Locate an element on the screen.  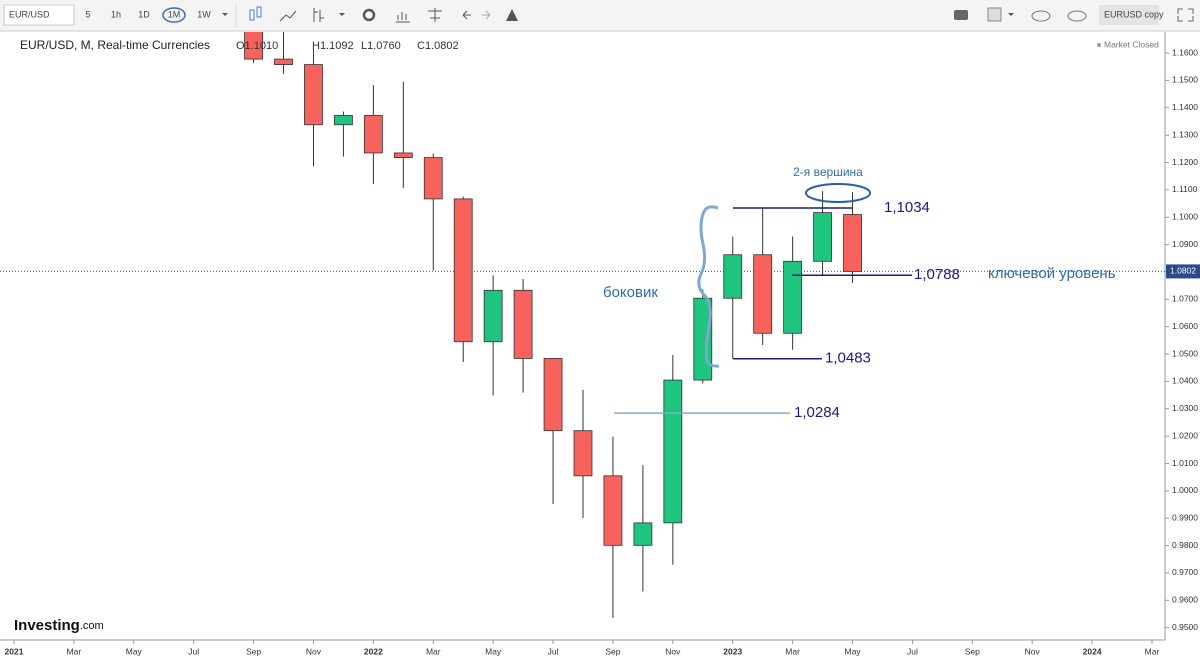
logo-brand: Investing is located at coordinates (47, 625).